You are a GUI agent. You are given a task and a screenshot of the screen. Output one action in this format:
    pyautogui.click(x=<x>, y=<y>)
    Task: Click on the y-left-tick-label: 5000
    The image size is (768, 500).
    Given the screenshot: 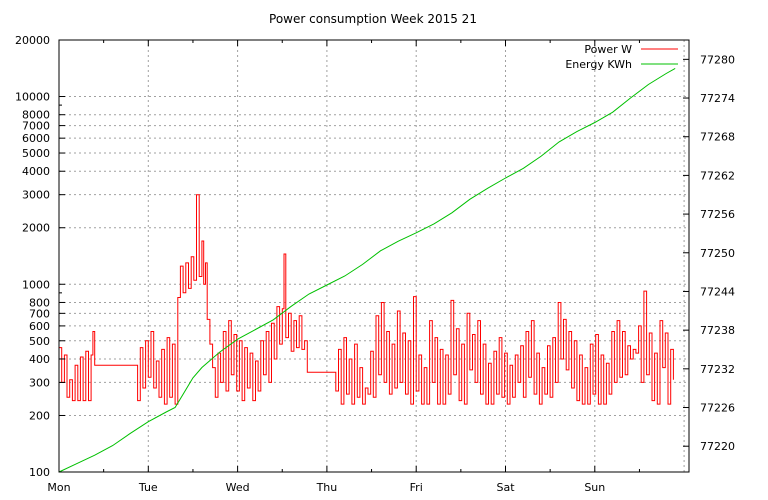 What is the action you would take?
    pyautogui.click(x=36, y=153)
    